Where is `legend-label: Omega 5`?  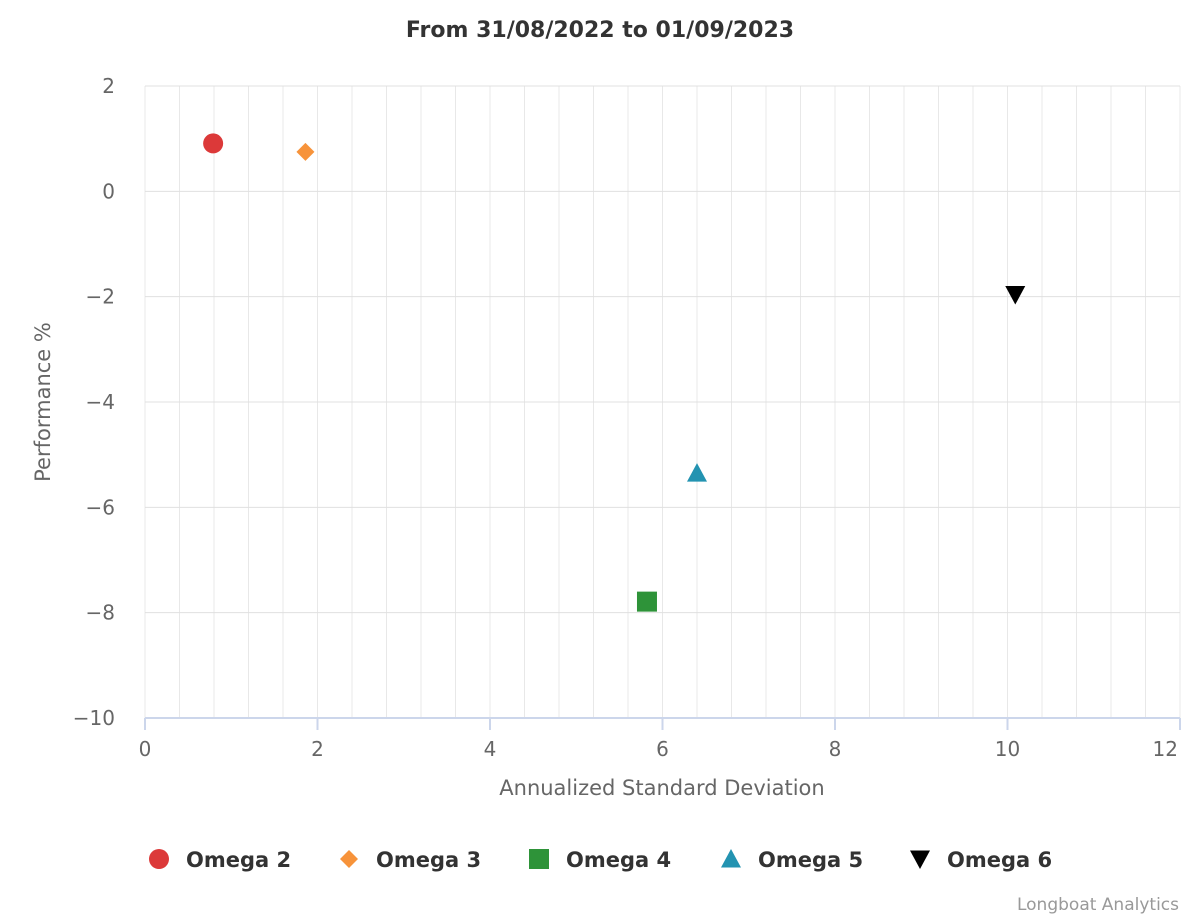 legend-label: Omega 5 is located at coordinates (810, 860).